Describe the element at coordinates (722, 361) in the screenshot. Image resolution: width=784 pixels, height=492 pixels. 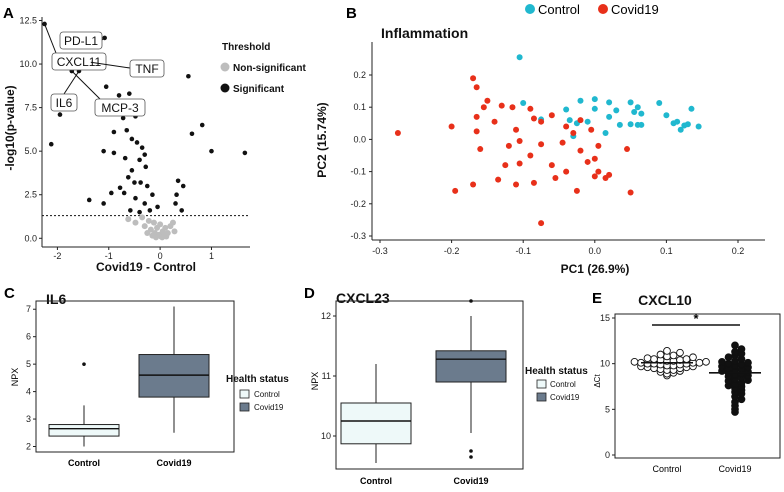
I see `cxcl10-point-covid19` at that location.